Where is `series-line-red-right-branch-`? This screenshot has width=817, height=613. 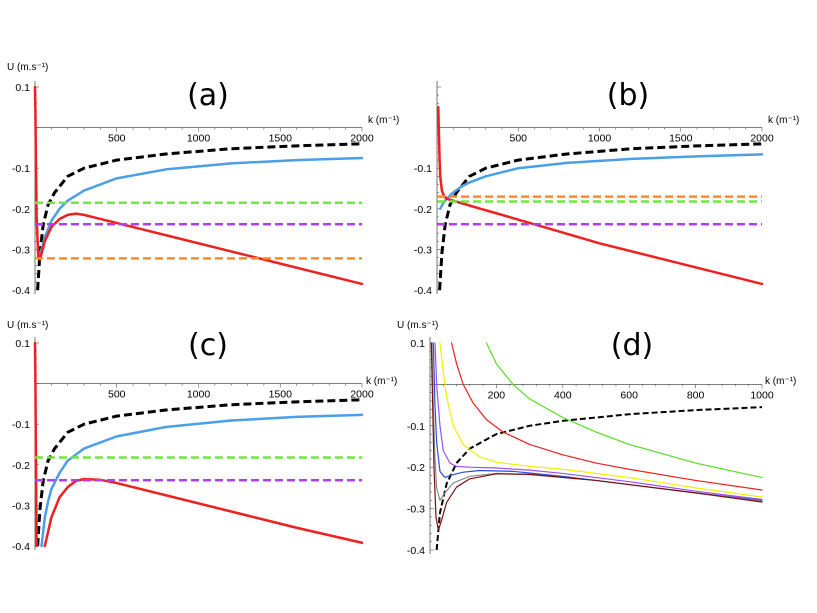 series-line-red-right-branch- is located at coordinates (203, 512).